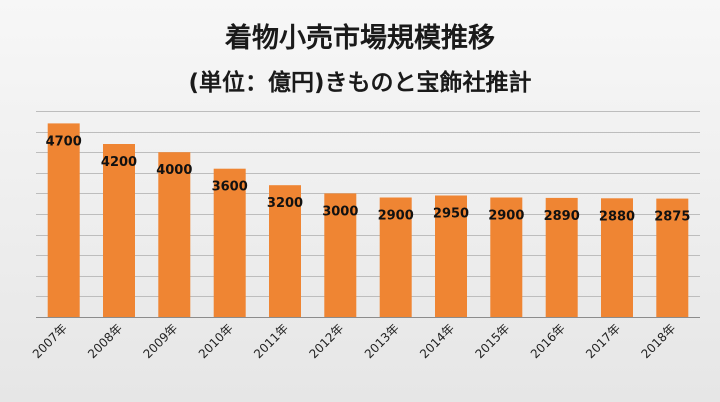 This screenshot has height=402, width=720. I want to click on bar-2015年, so click(506, 257).